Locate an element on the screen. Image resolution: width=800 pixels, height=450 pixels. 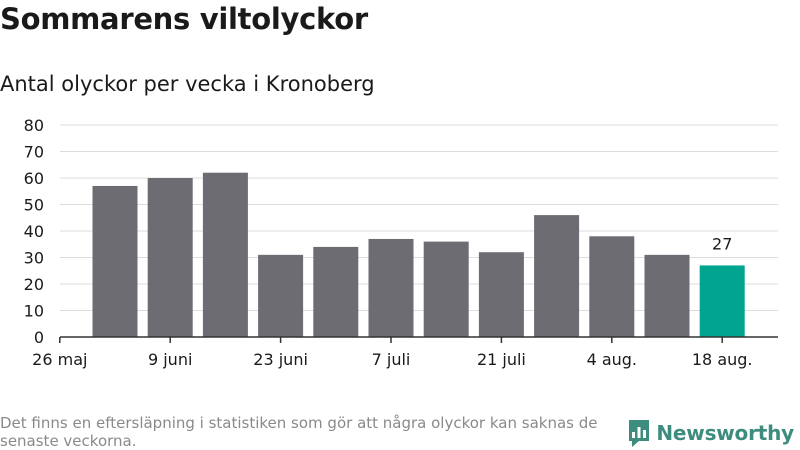
chart-subtitle: Antal olyckor per vecka i Kronoberg is located at coordinates (187, 84).